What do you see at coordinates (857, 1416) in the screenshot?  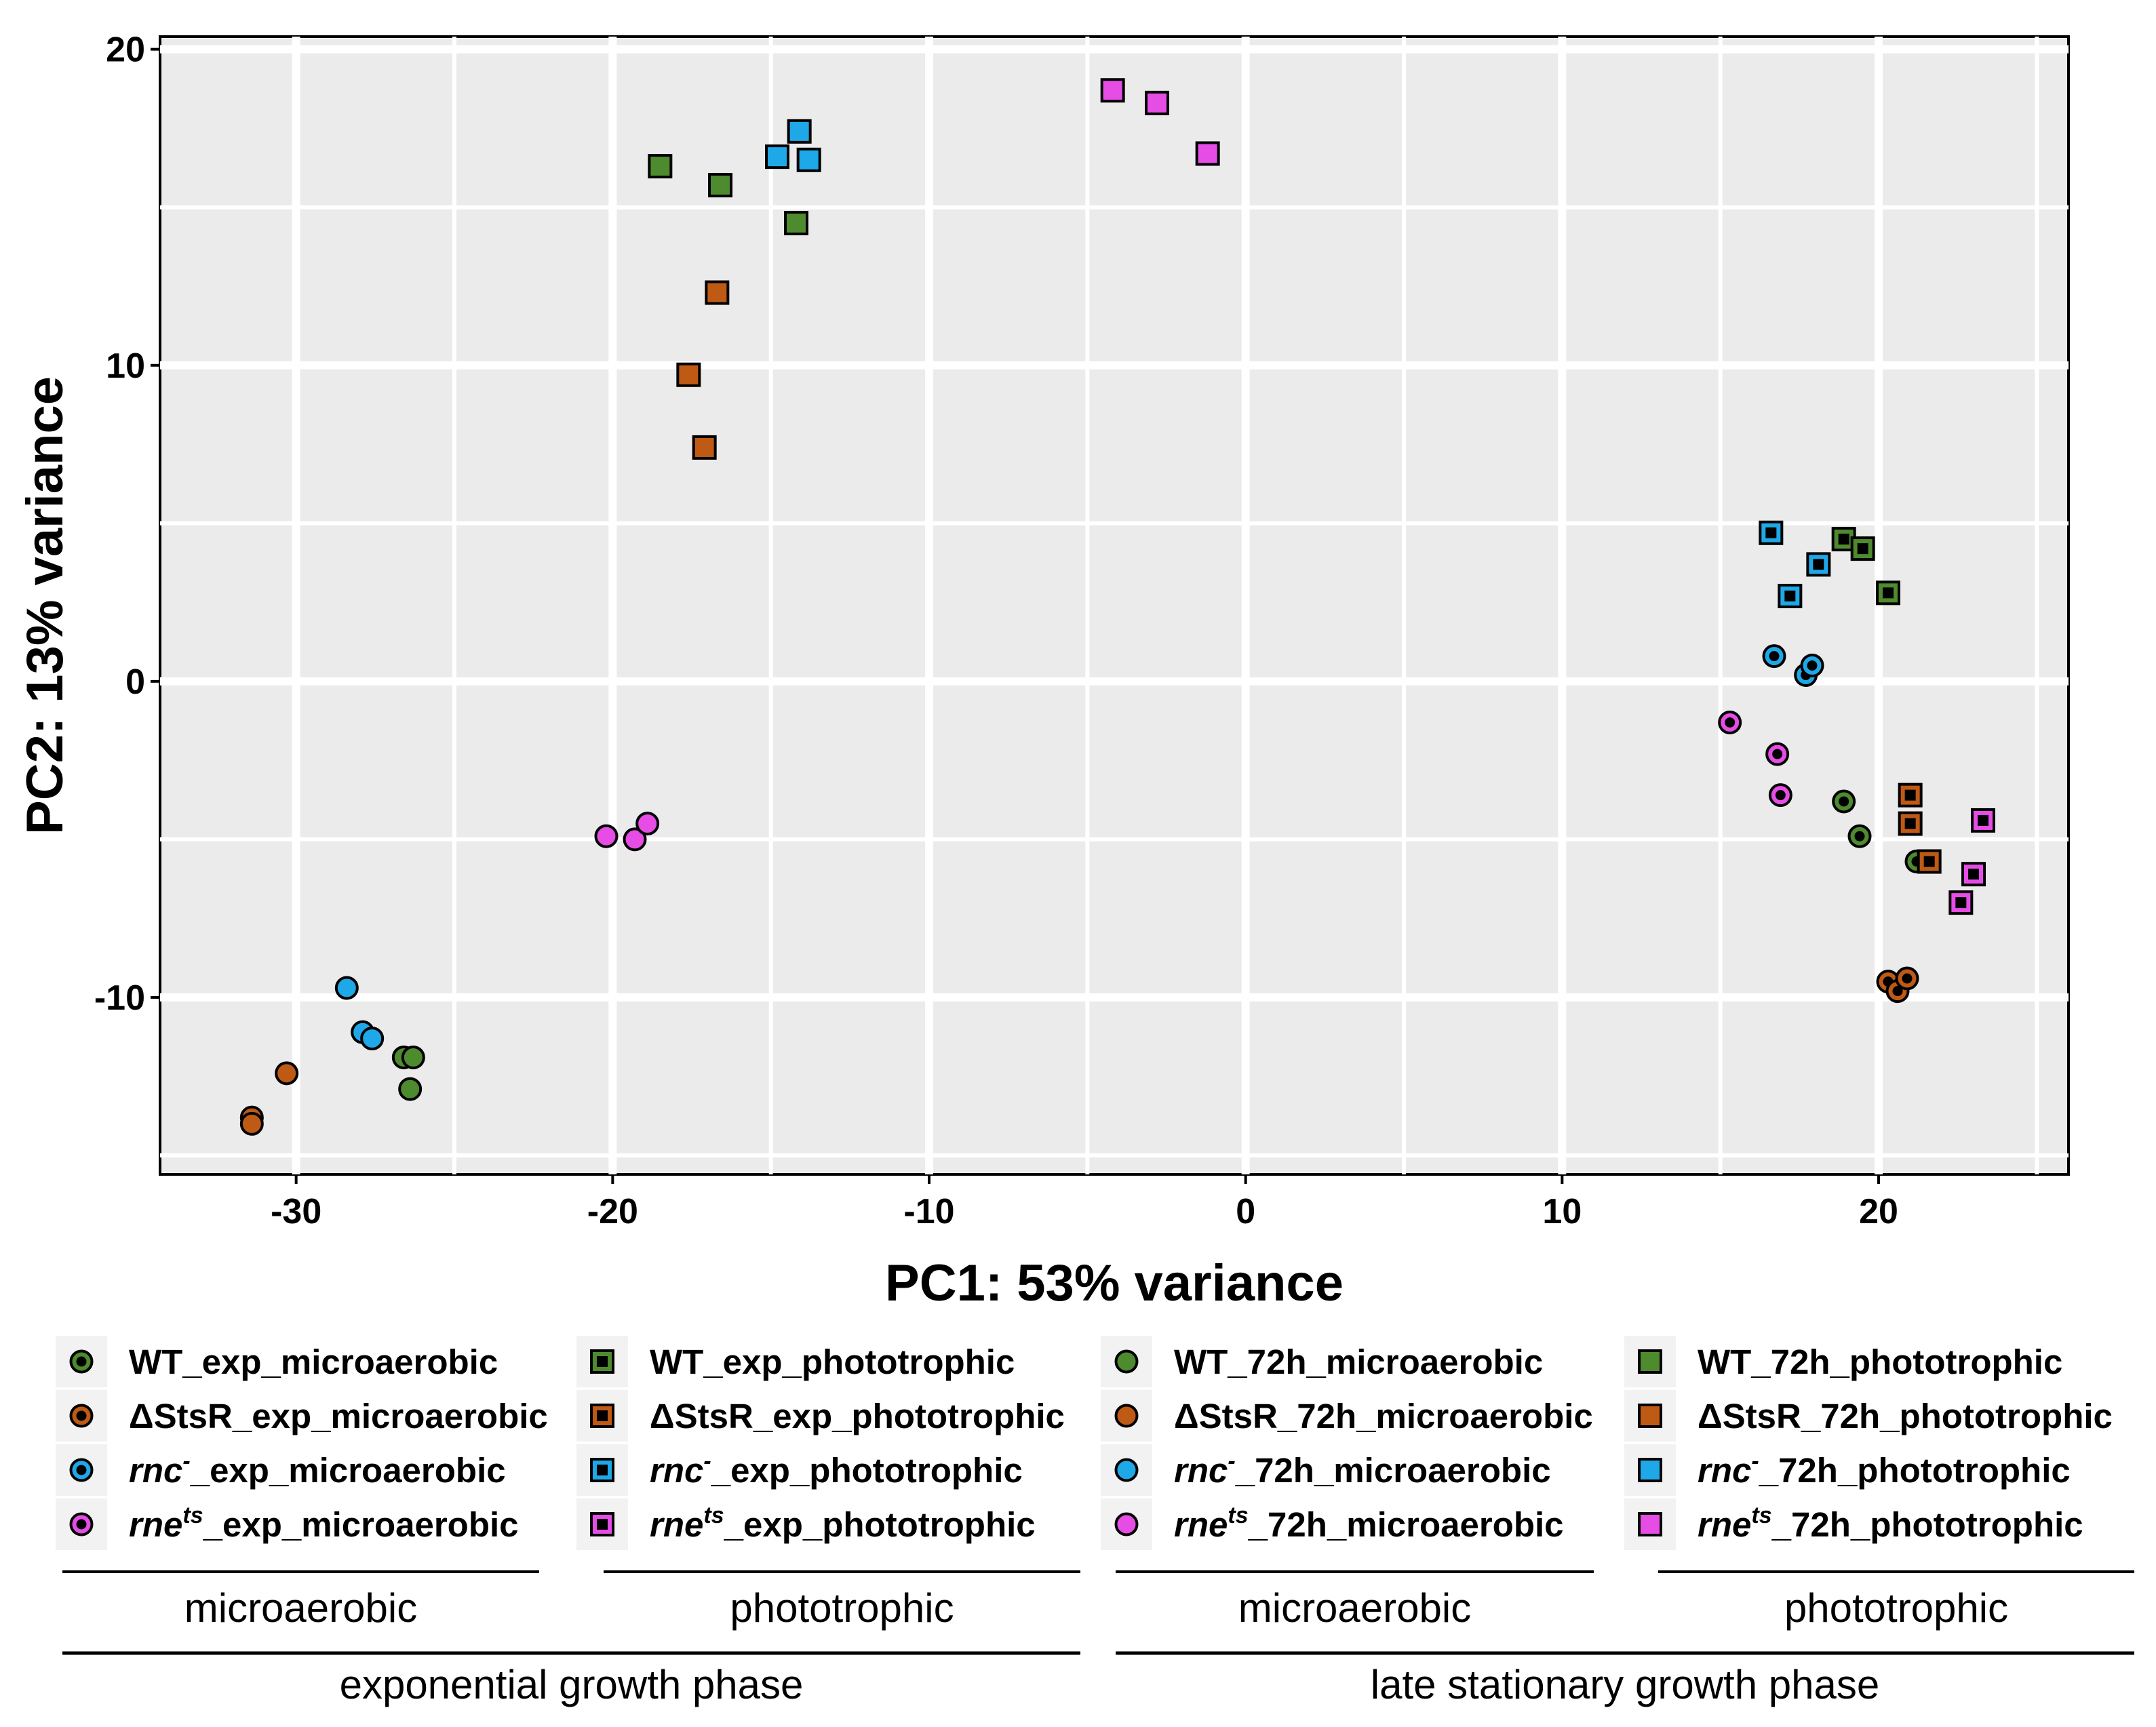 I see `legend-label: ΔStsR_exp_phototrophic` at bounding box center [857, 1416].